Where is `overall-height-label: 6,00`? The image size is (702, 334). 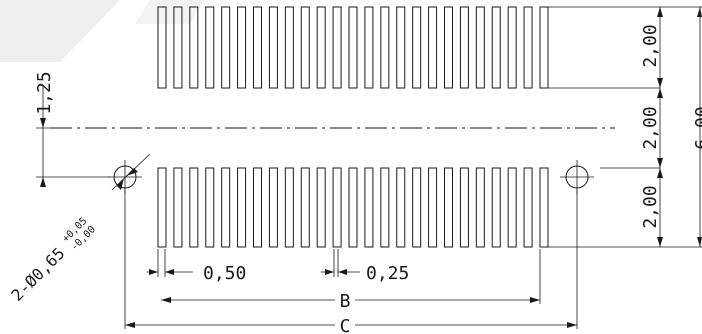
overall-height-label: 6,00 is located at coordinates (697, 127).